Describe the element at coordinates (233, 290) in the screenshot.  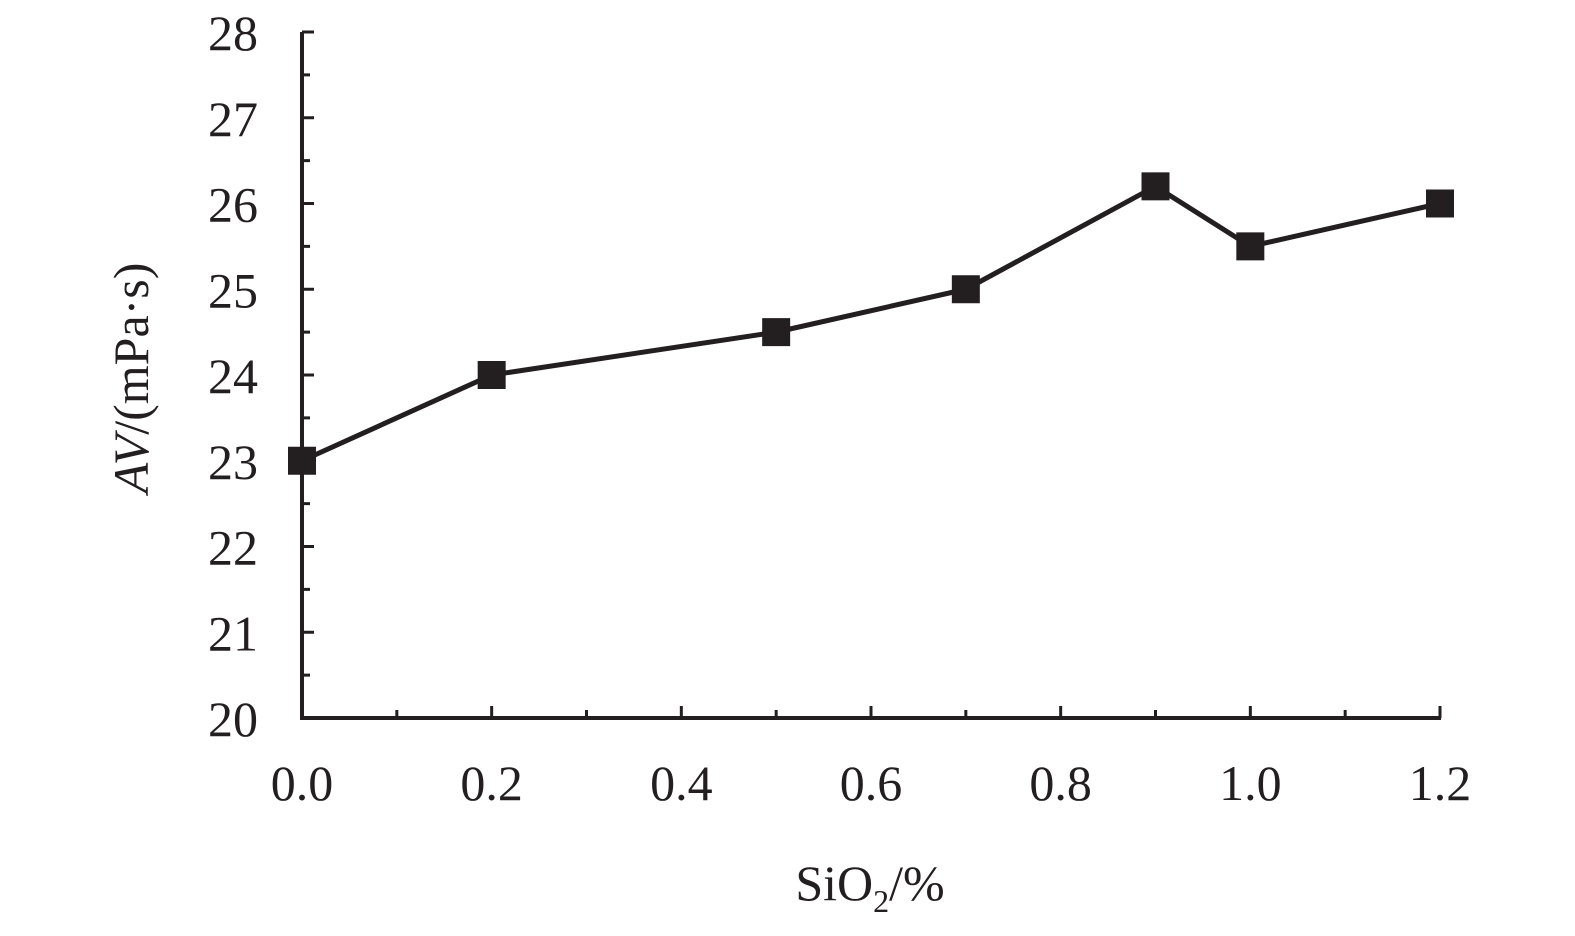
I see `y-tick-label: 25` at that location.